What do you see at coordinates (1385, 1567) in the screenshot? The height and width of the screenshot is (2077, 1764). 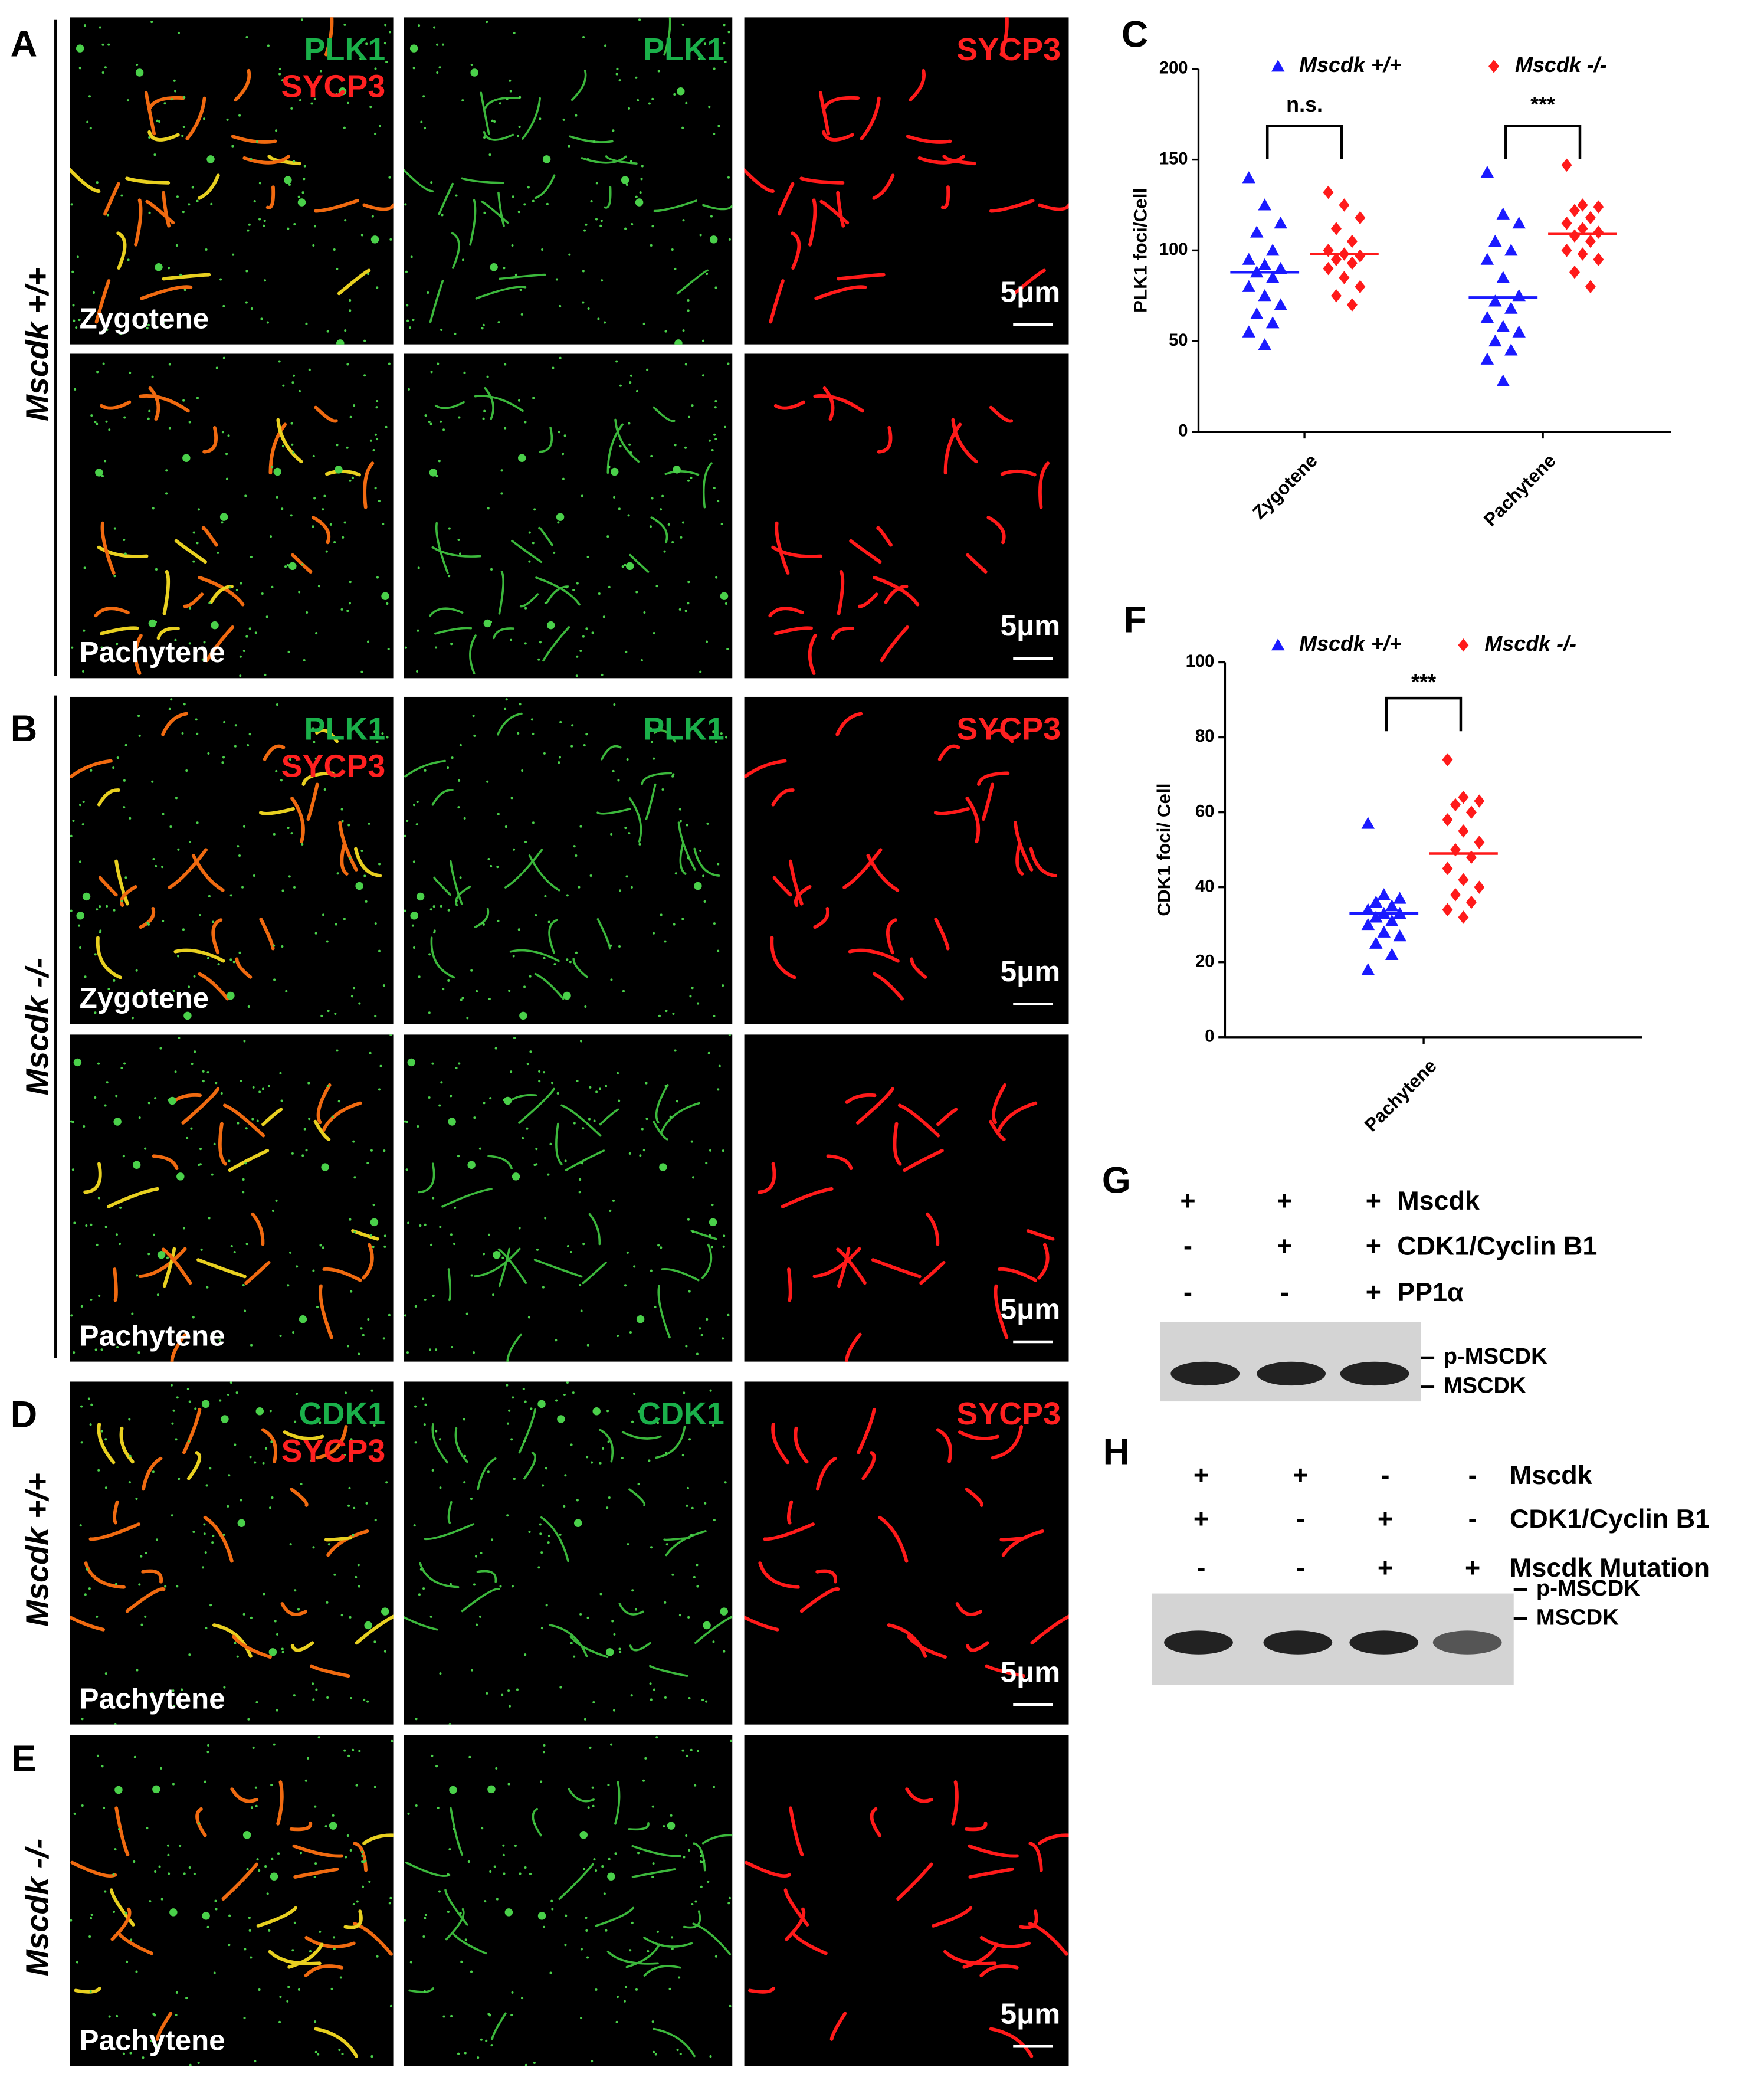 I see `treatment-mark: +` at bounding box center [1385, 1567].